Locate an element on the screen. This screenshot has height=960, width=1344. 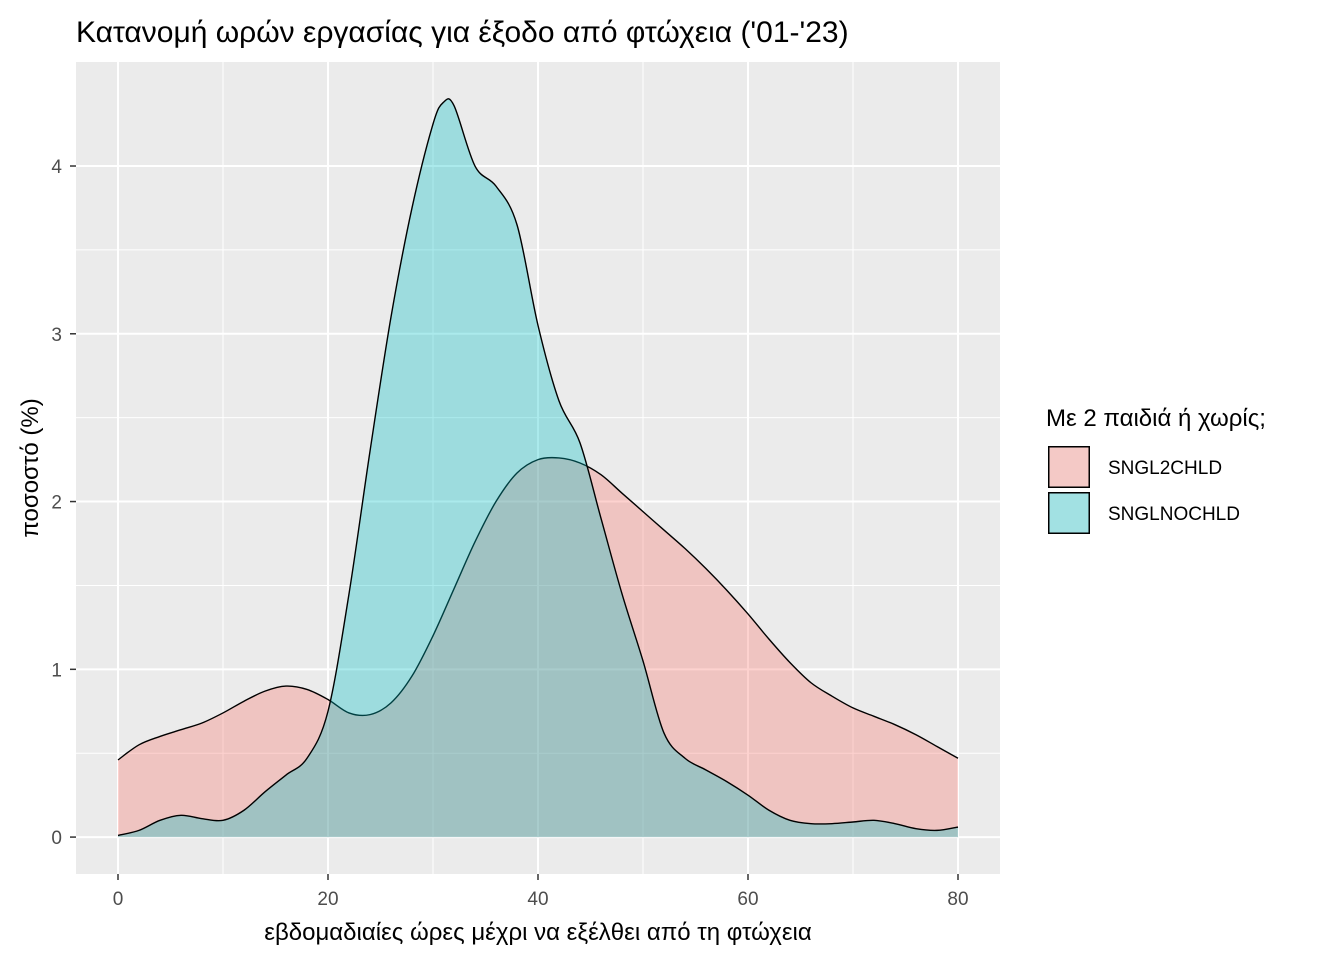
y-tick-label: 0 is located at coordinates (56, 838).